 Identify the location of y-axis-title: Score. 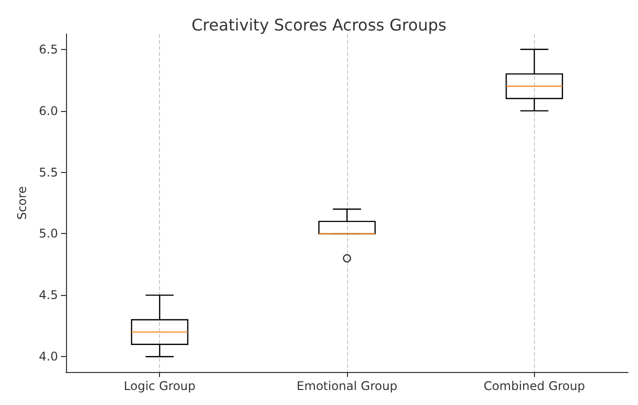
(22, 203).